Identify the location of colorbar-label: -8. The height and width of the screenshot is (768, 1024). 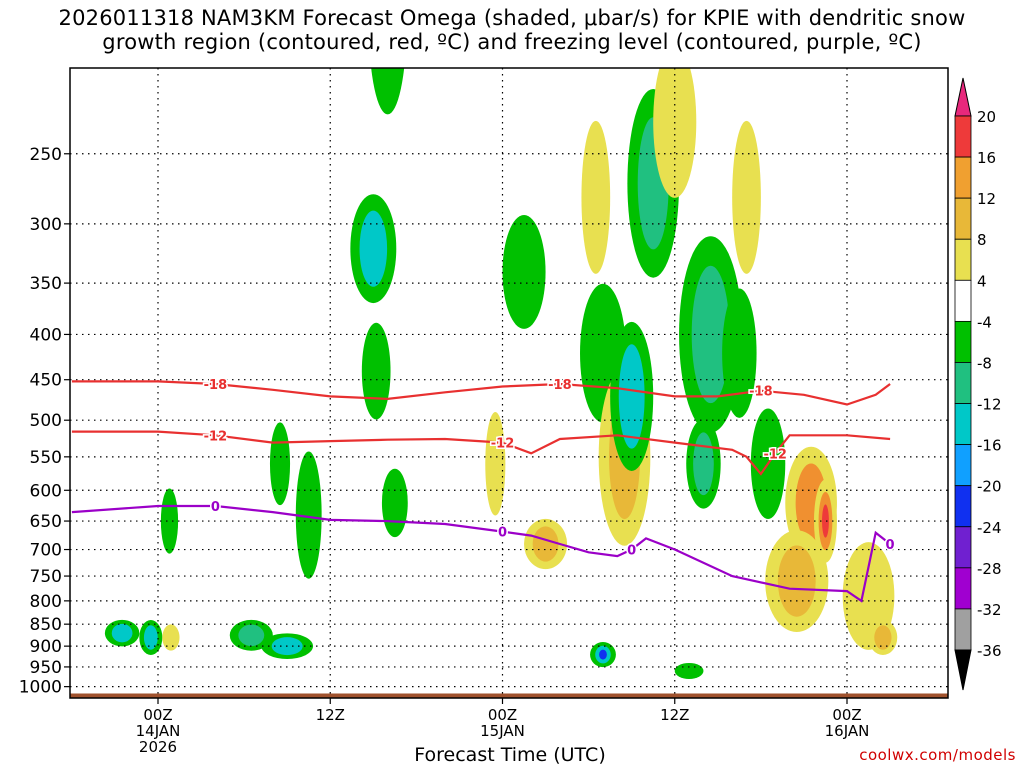
(984, 363).